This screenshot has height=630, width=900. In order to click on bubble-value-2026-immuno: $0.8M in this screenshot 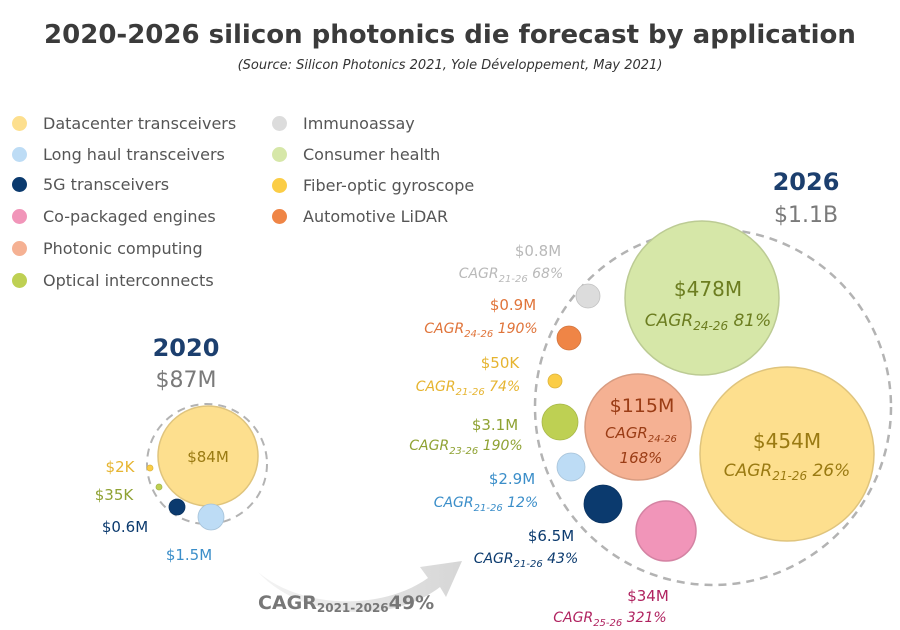, I will do `click(538, 251)`.